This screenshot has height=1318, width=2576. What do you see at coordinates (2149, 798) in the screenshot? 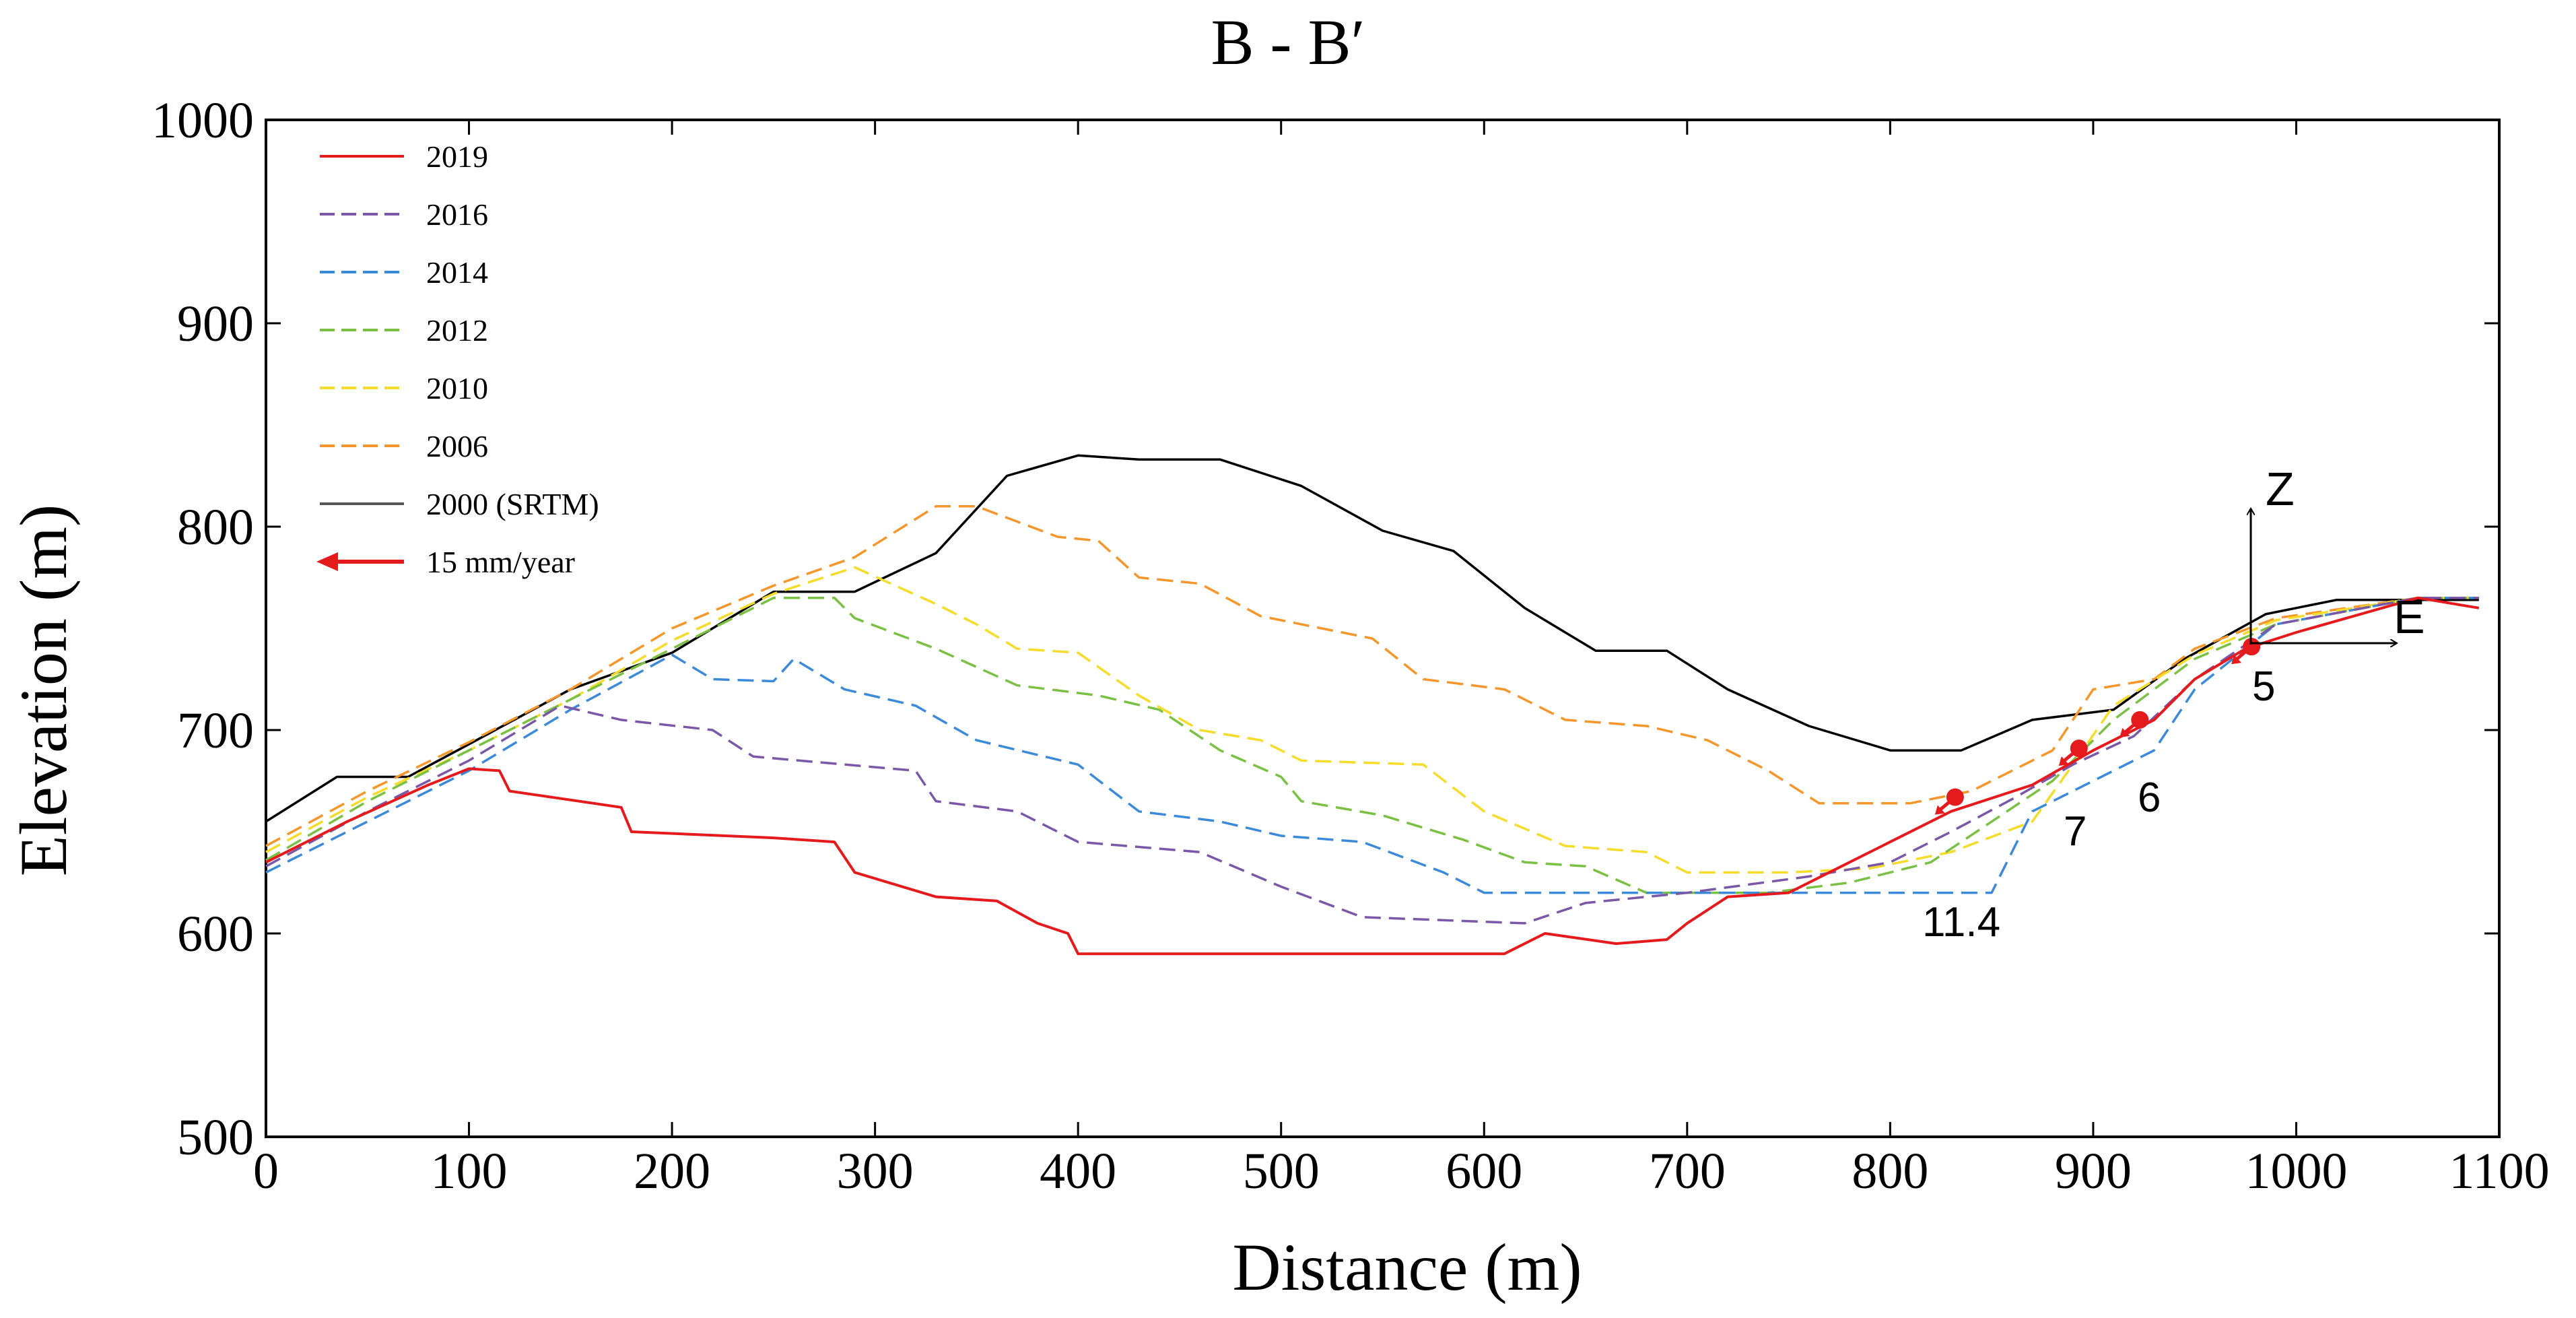
I see `velocity-label: 6` at bounding box center [2149, 798].